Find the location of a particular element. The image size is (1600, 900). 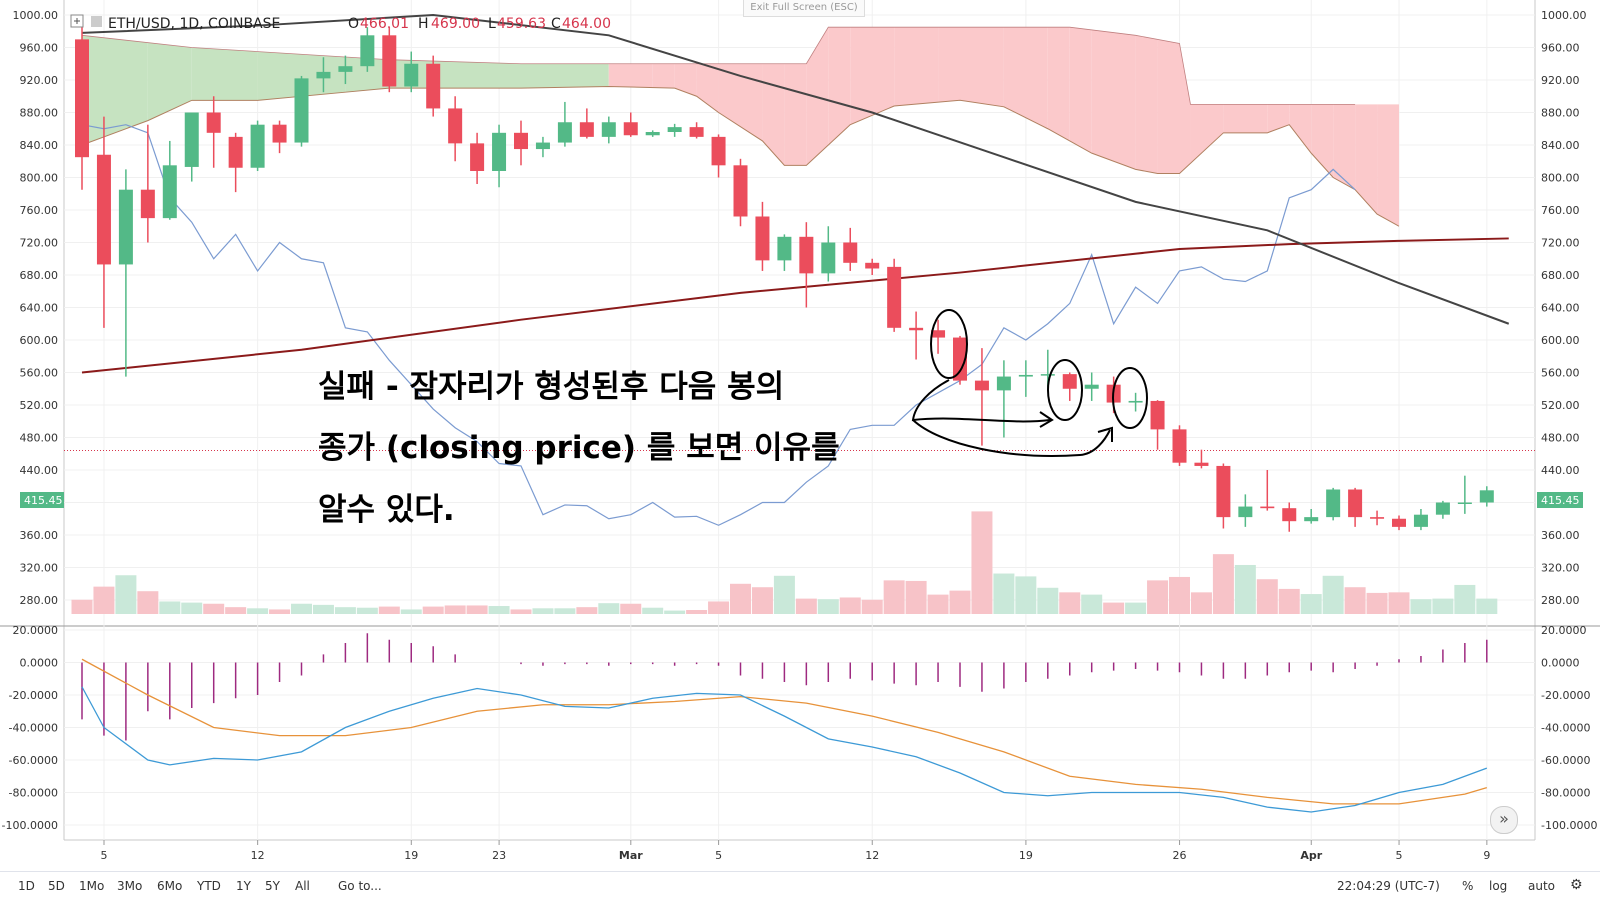

last-price-tag-right: 415.45 is located at coordinates (1560, 500).